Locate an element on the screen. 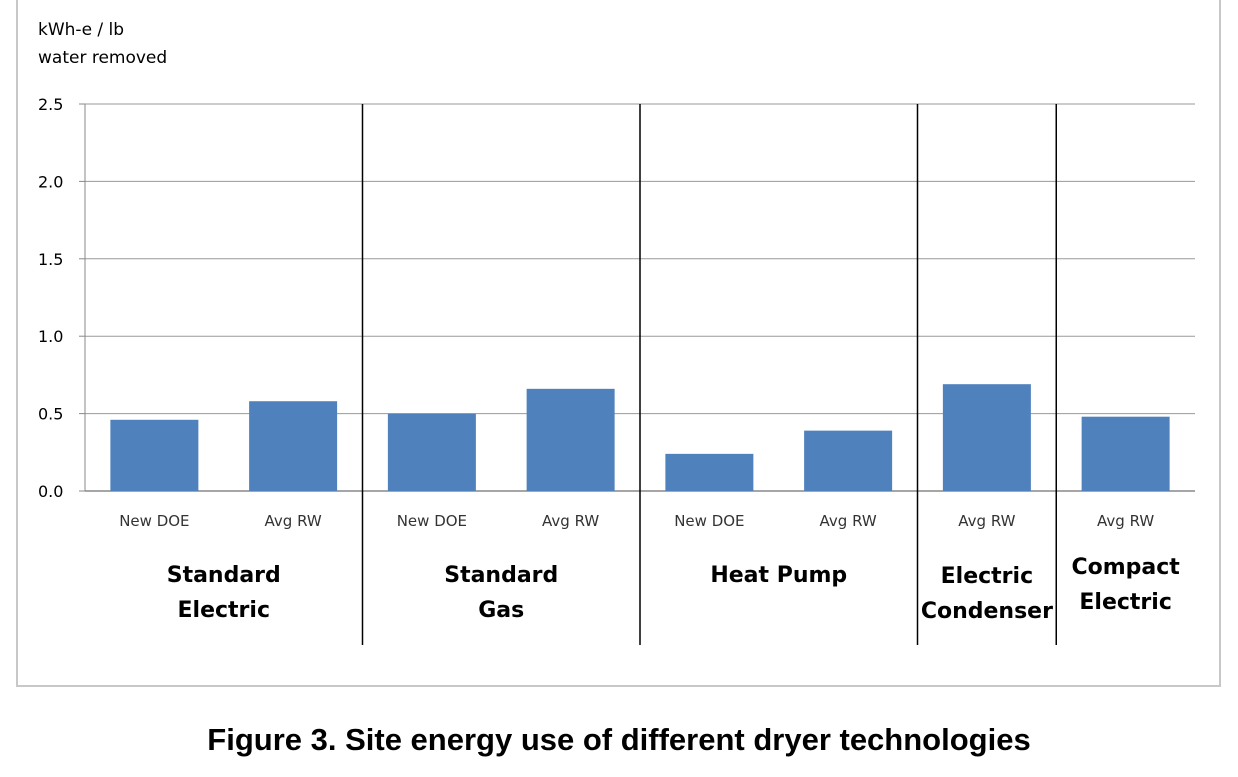  group-label: Condenser is located at coordinates (987, 611).